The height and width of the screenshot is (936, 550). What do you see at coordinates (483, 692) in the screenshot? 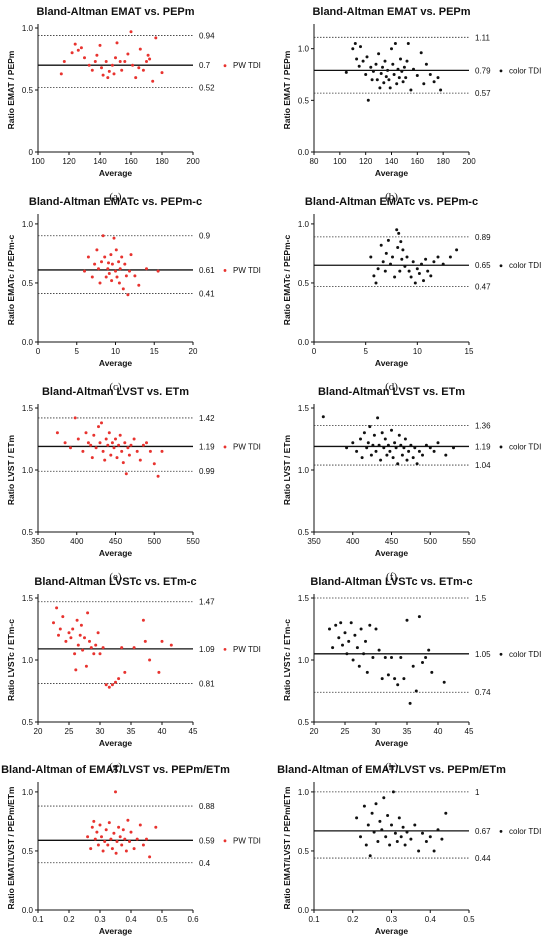
I see `lower-limit-label: 0.74` at bounding box center [483, 692].